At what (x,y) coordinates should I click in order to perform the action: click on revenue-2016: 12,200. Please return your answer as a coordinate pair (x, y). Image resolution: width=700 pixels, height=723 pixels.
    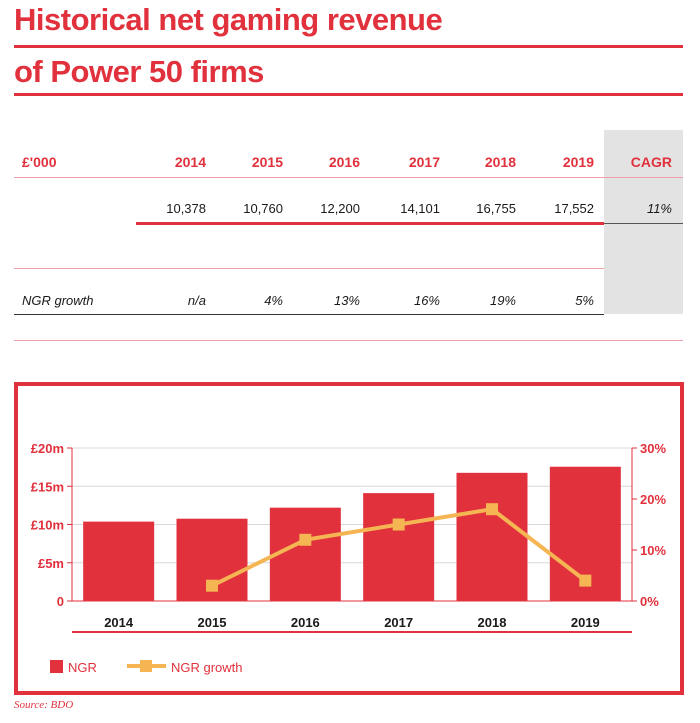
    Looking at the image, I should click on (340, 208).